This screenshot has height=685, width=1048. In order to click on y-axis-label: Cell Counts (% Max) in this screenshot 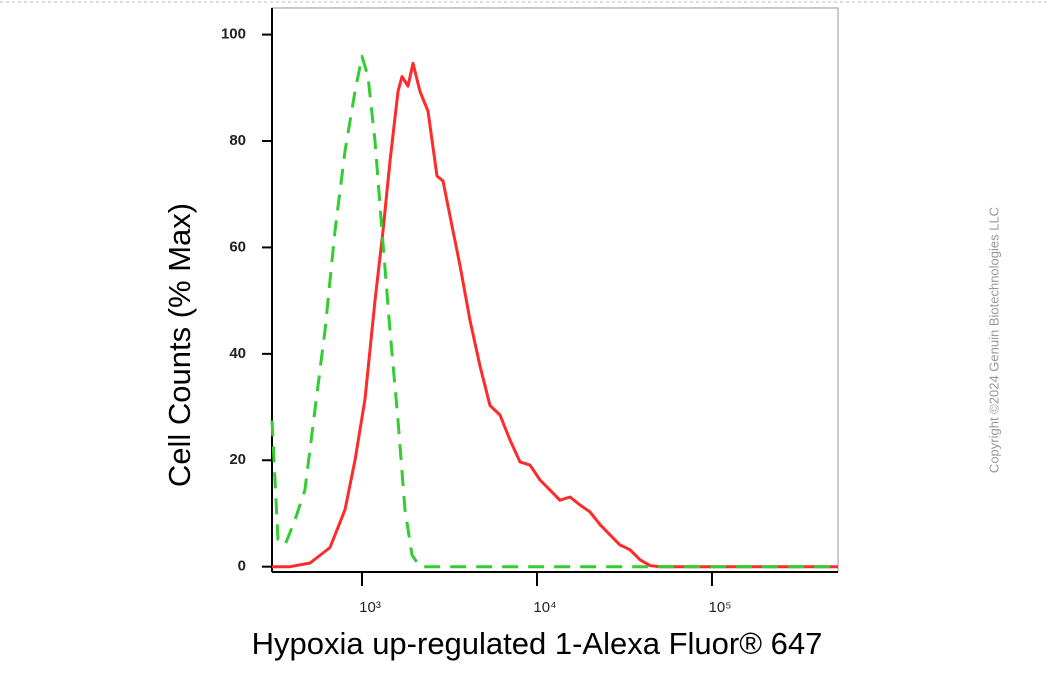, I will do `click(179, 345)`.